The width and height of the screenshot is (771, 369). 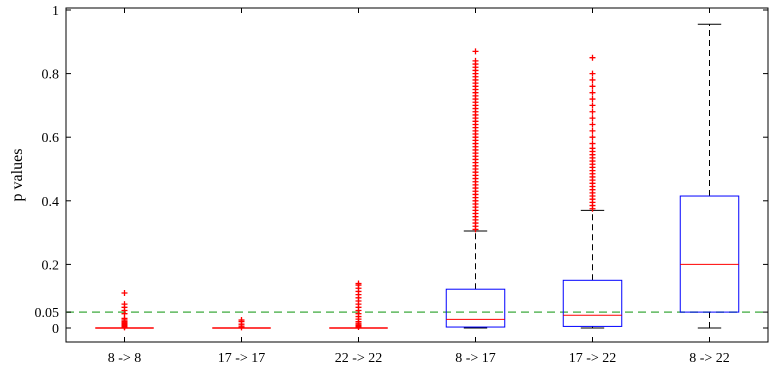 I want to click on y-axis-label: p values, so click(x=17, y=175).